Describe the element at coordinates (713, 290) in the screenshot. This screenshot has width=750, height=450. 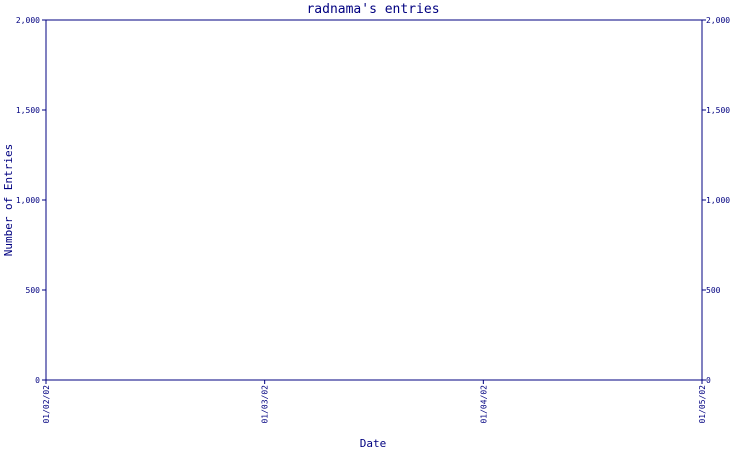
I see `y-tick-label-right: 500` at that location.